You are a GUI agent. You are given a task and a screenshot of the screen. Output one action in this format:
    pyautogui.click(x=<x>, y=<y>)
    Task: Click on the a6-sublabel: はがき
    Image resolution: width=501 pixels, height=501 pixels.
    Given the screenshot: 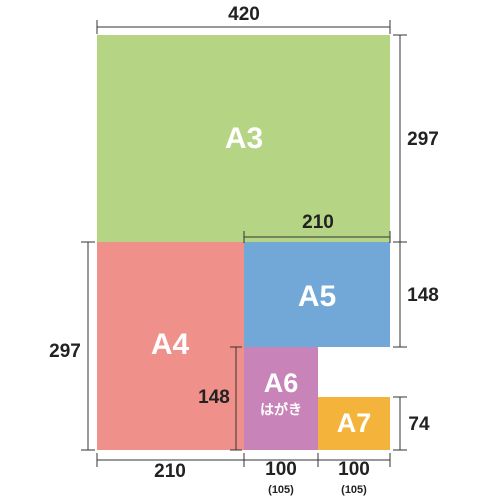 What is the action you would take?
    pyautogui.click(x=281, y=410)
    